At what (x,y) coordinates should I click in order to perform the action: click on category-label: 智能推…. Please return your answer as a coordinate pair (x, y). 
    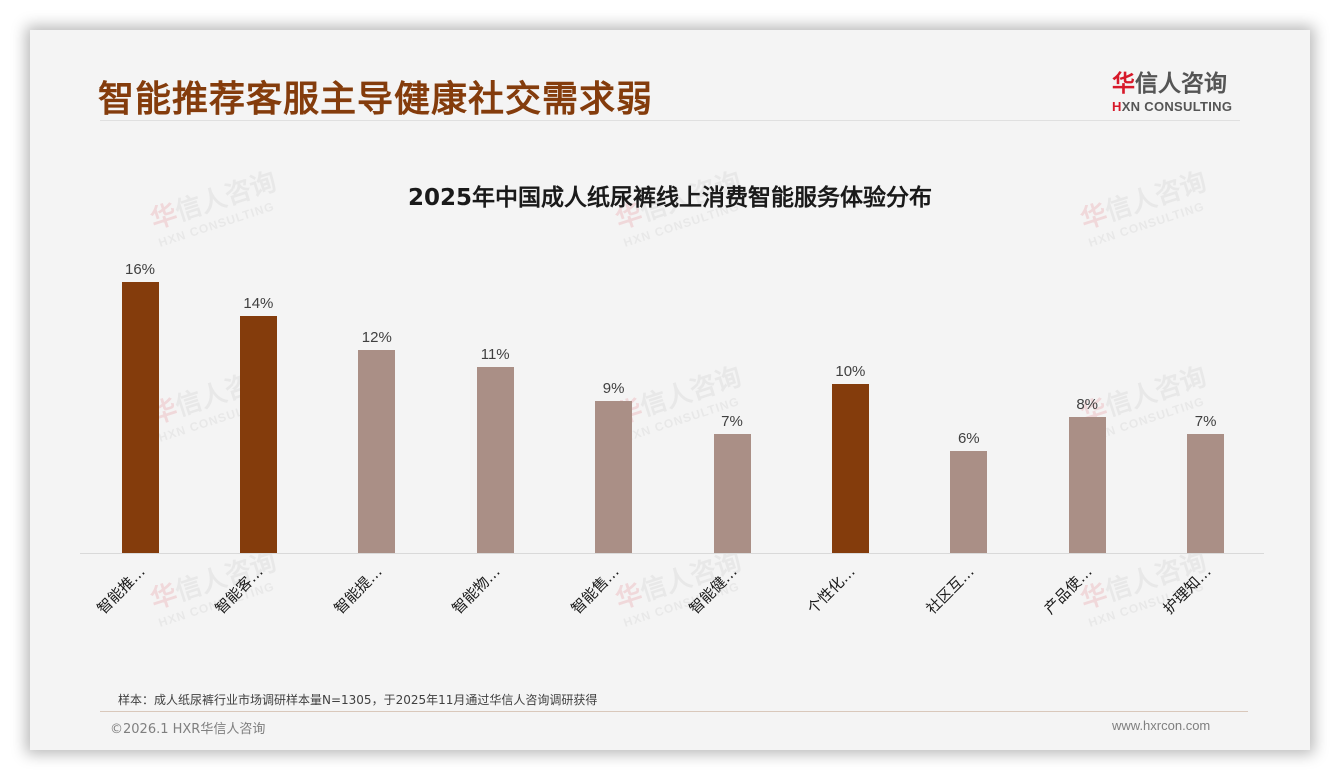
    Looking at the image, I should click on (121, 590).